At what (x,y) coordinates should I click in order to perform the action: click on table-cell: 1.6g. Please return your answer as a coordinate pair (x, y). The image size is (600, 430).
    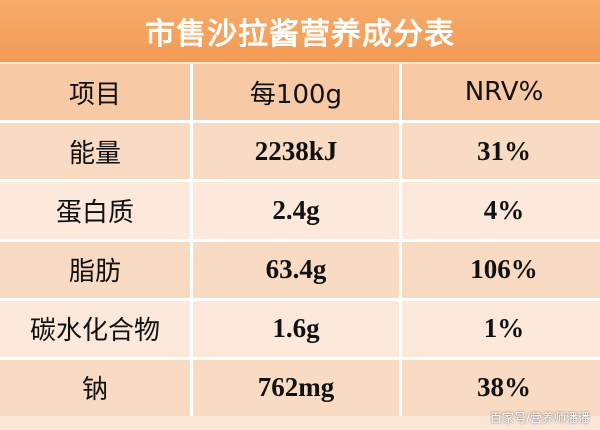
    Looking at the image, I should click on (296, 328).